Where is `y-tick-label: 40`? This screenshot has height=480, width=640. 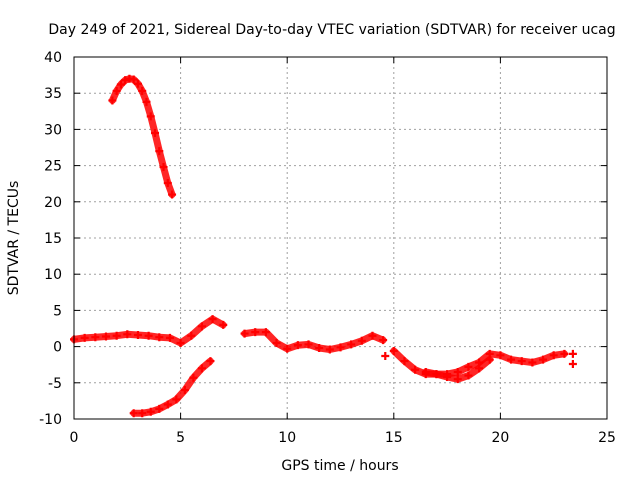
y-tick-label: 40 is located at coordinates (53, 58).